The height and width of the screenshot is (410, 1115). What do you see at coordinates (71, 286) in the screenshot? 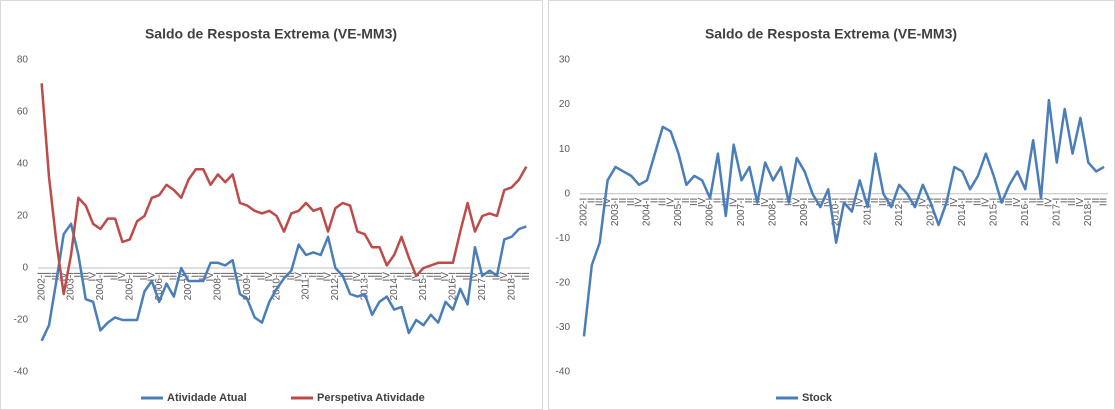
I see `x-tick-label: 2003-I` at bounding box center [71, 286].